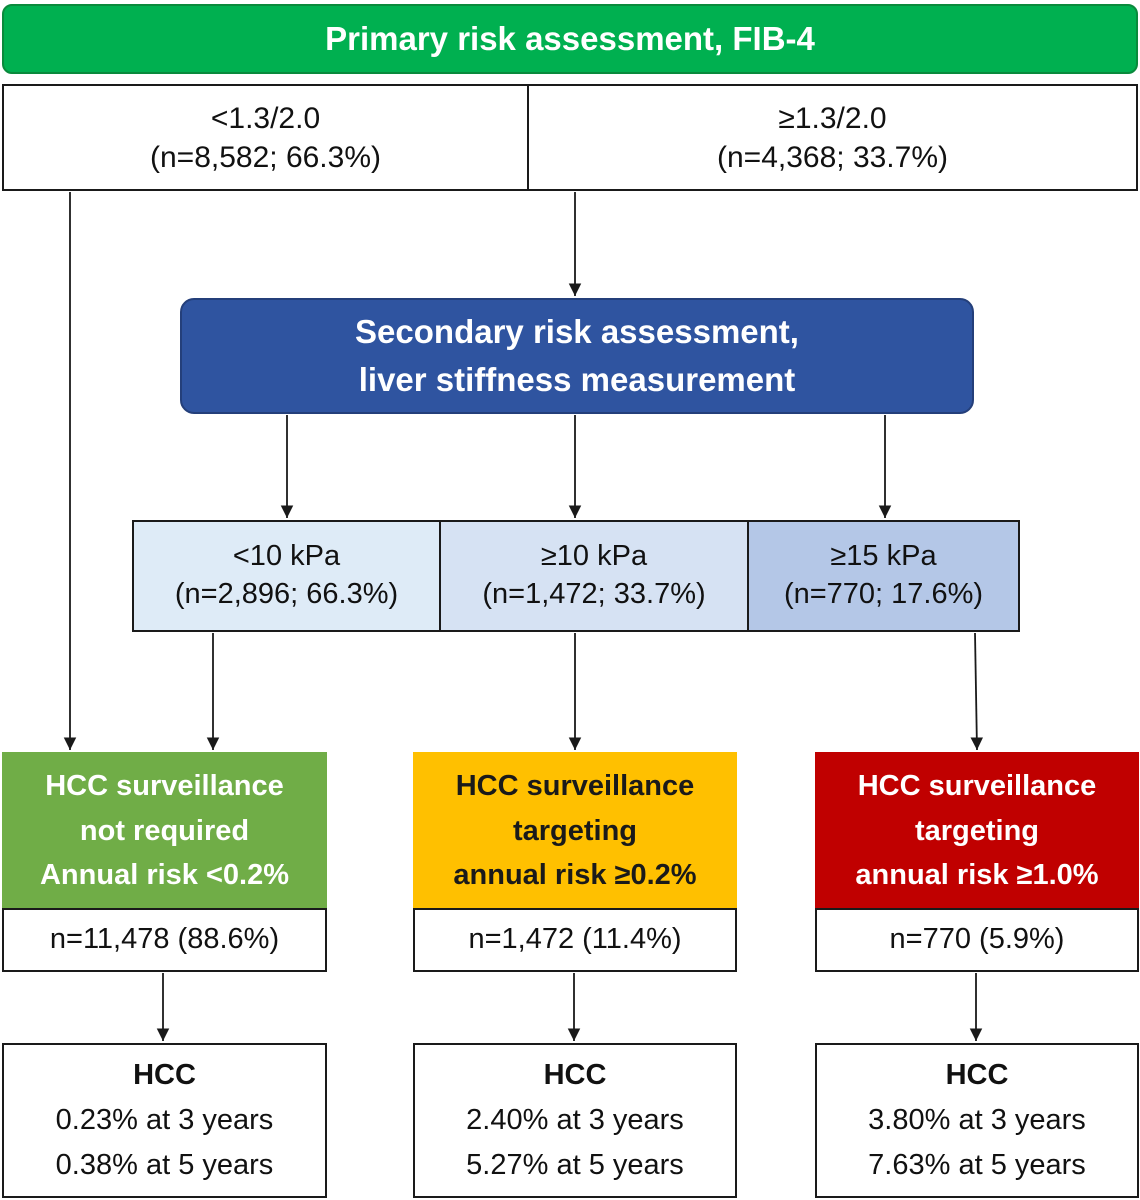 This screenshot has width=1140, height=1200. I want to click on fib4-low-box: <1.3/2.0 (n=8,582; 66.3%), so click(265, 137).